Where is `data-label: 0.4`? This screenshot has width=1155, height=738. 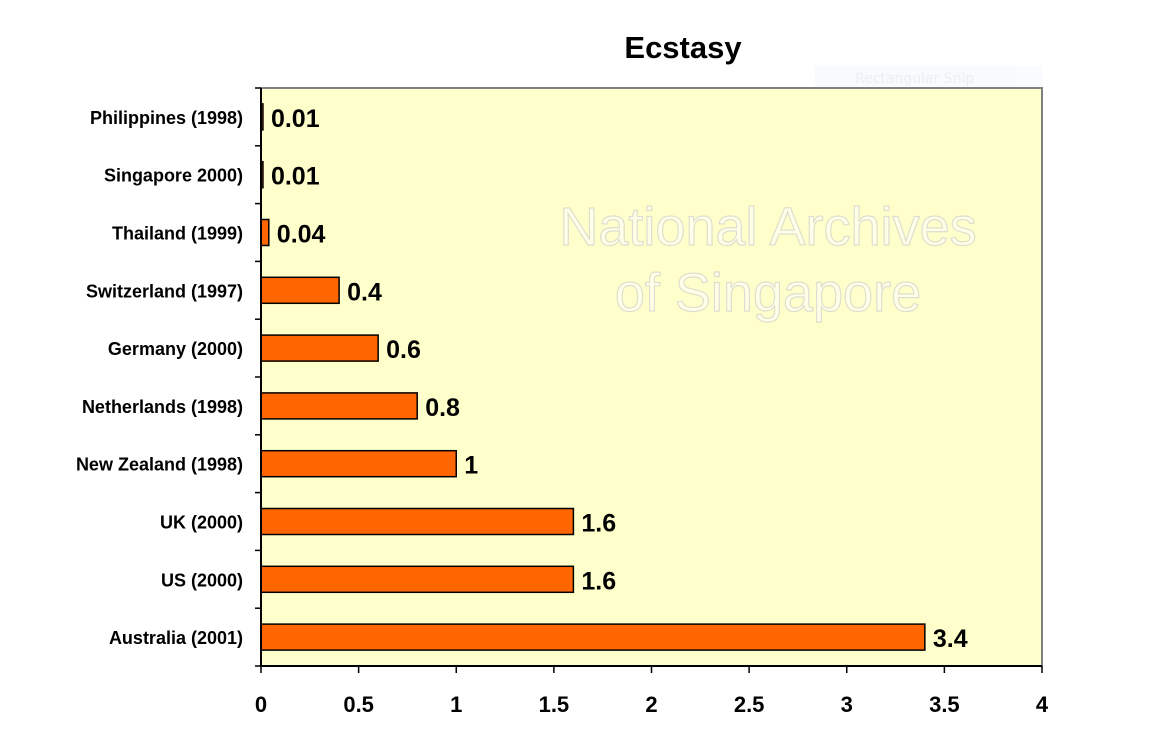 data-label: 0.4 is located at coordinates (364, 292).